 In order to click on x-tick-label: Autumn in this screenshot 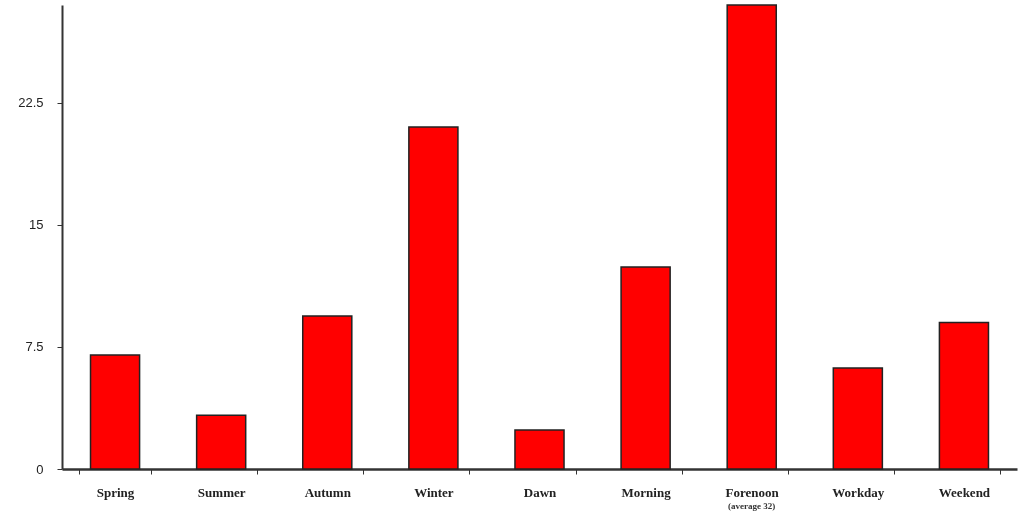, I will do `click(328, 492)`.